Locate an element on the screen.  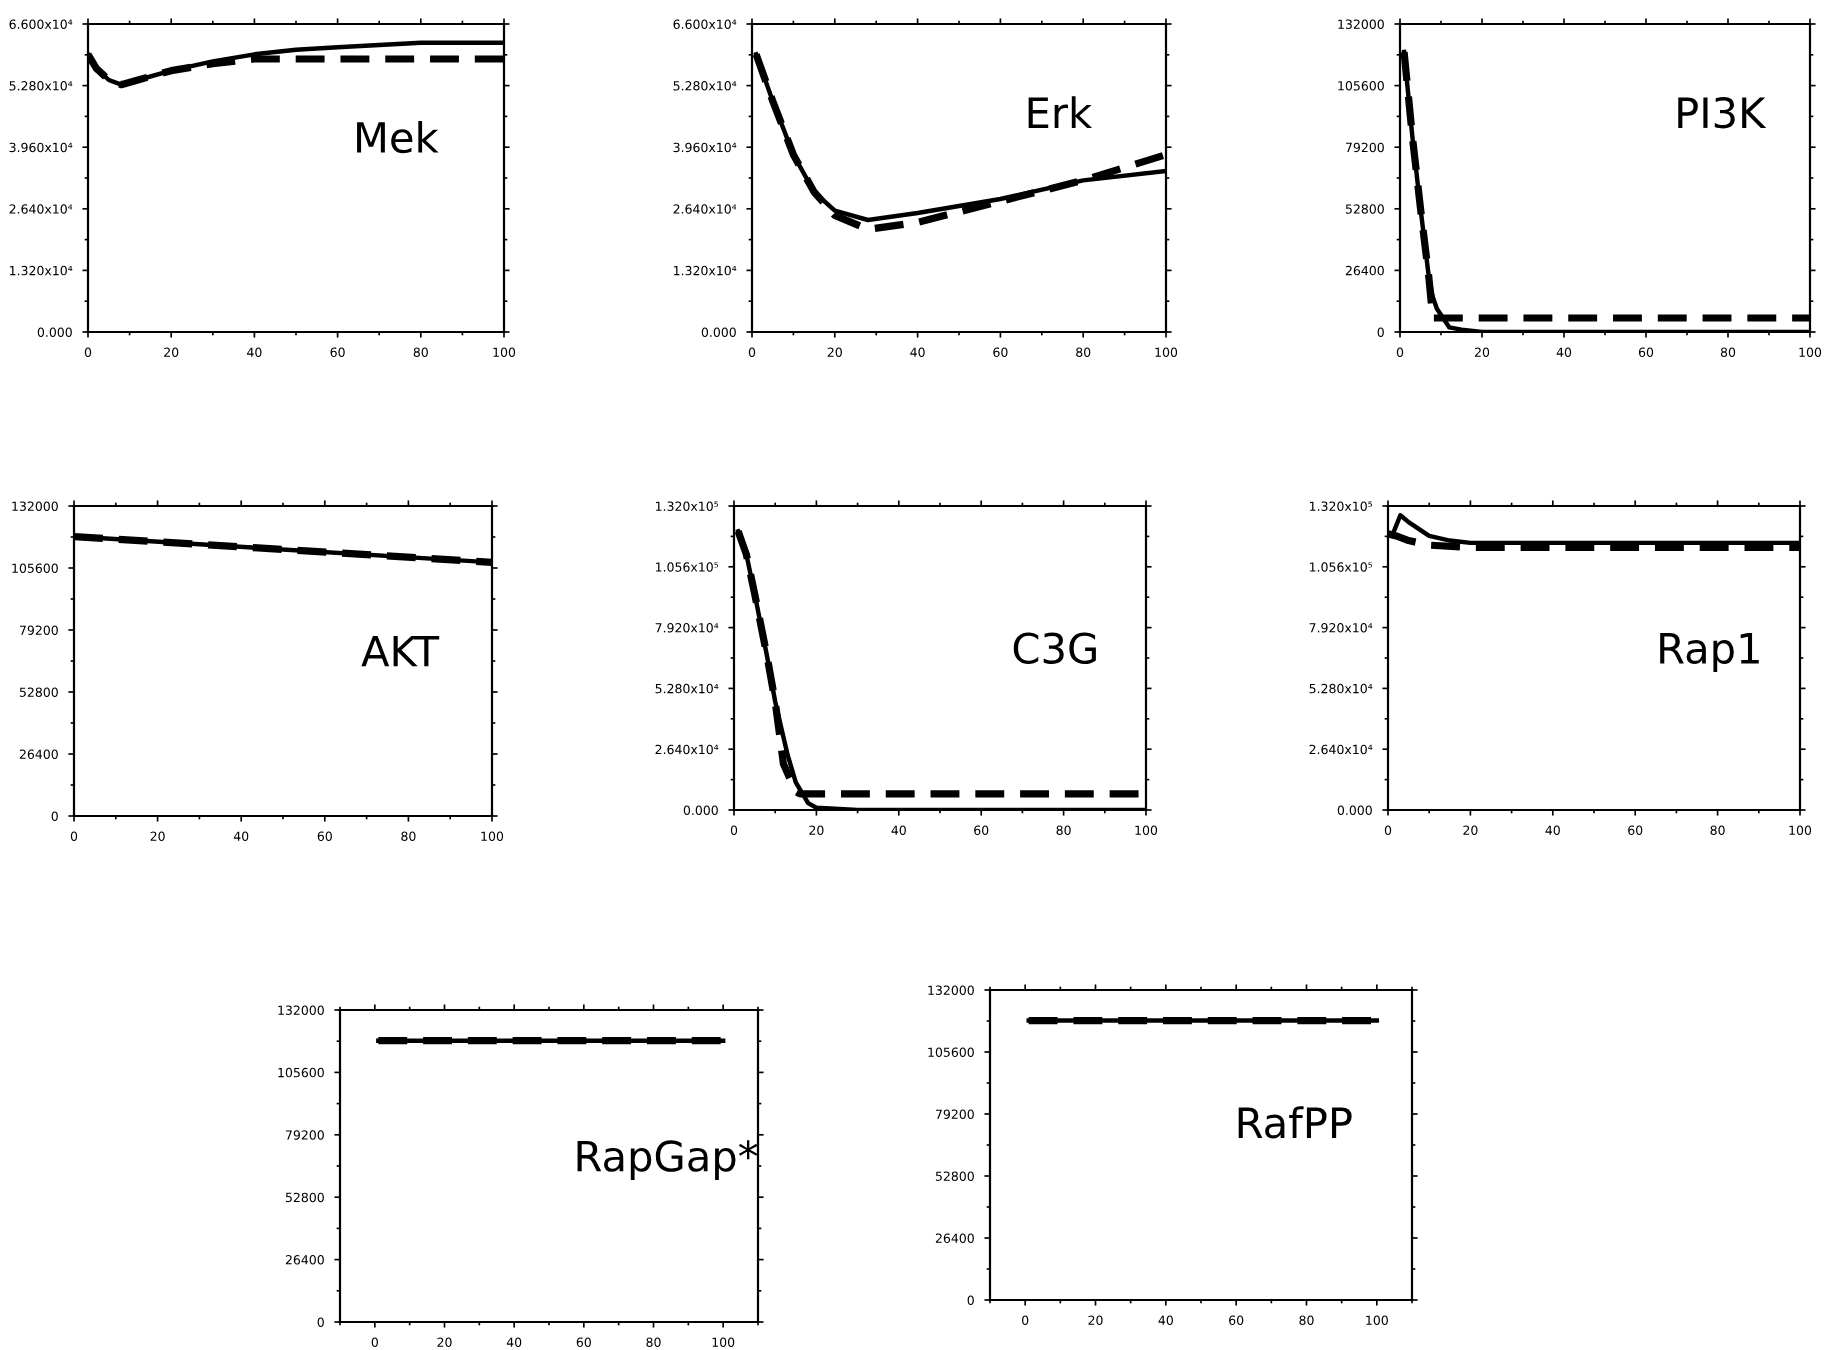
text: Rap1 is located at coordinates (1709, 653).